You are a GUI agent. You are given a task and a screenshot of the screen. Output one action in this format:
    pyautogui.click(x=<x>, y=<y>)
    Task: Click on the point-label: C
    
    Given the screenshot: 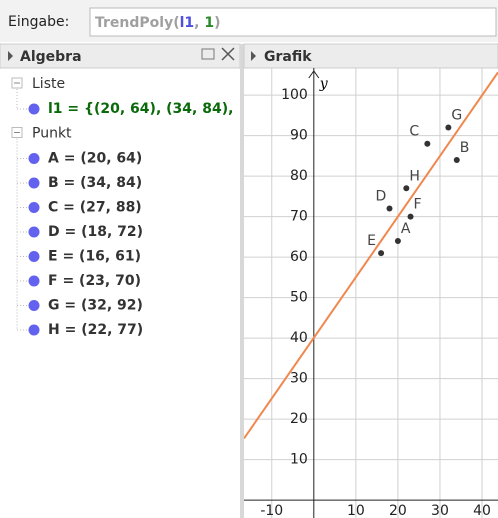 What is the action you would take?
    pyautogui.click(x=414, y=132)
    